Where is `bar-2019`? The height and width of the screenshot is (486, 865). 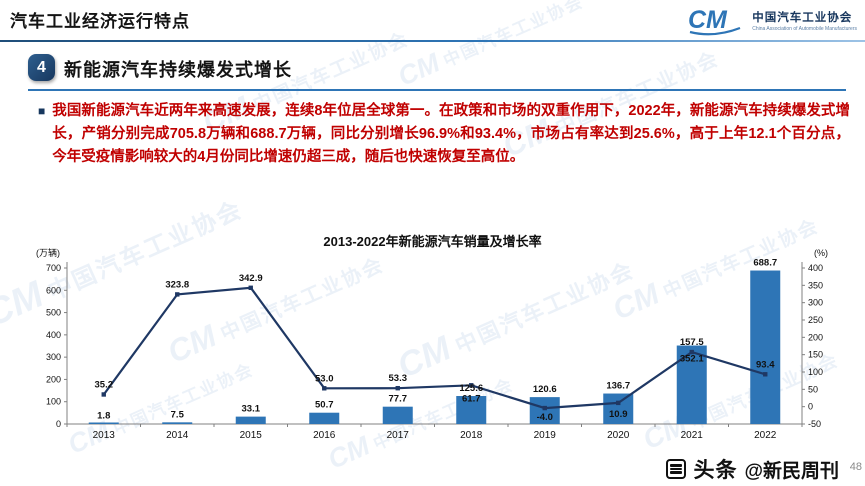
bar-2019 is located at coordinates (544, 410).